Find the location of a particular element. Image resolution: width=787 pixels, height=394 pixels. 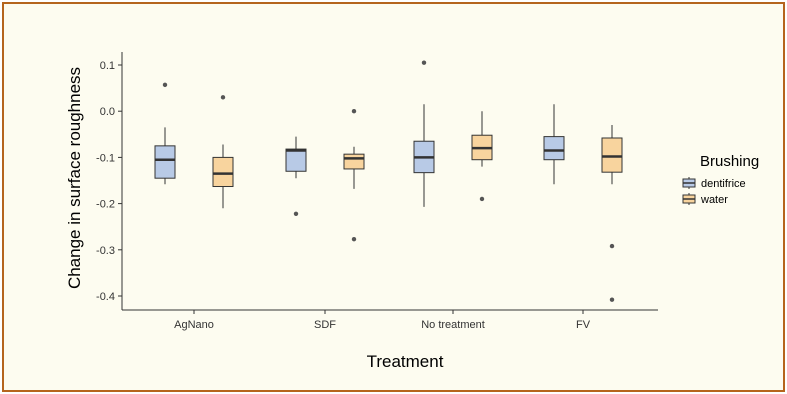

legend-item-dentifrice: dentifrice is located at coordinates (714, 183).